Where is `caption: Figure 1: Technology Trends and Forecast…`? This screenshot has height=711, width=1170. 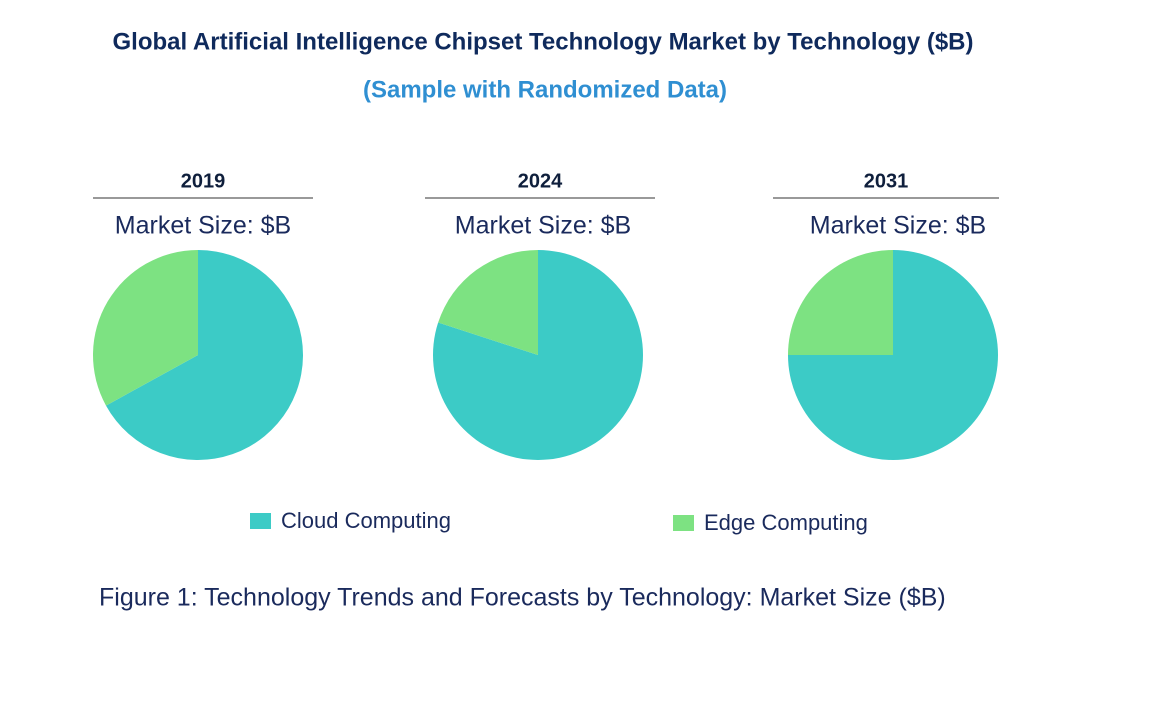 caption: Figure 1: Technology Trends and Forecast… is located at coordinates (522, 598).